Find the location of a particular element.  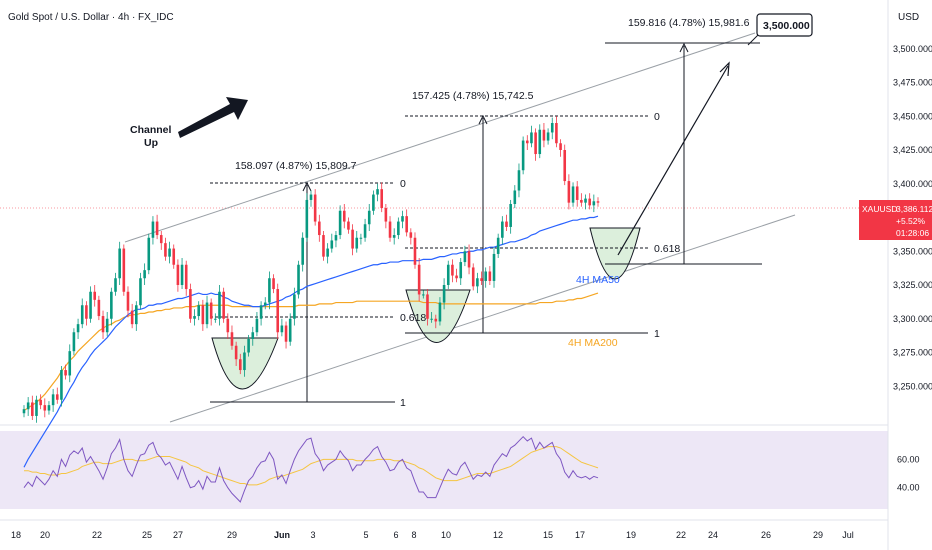

target-callout-box is located at coordinates (784, 25).